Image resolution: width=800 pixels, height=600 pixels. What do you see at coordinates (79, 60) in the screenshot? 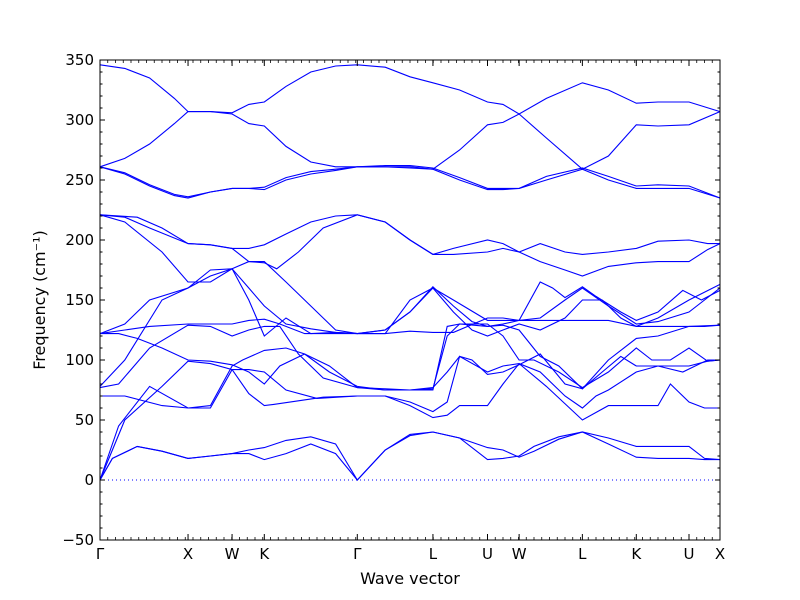
I see `y-tick-label: 350` at bounding box center [79, 60].